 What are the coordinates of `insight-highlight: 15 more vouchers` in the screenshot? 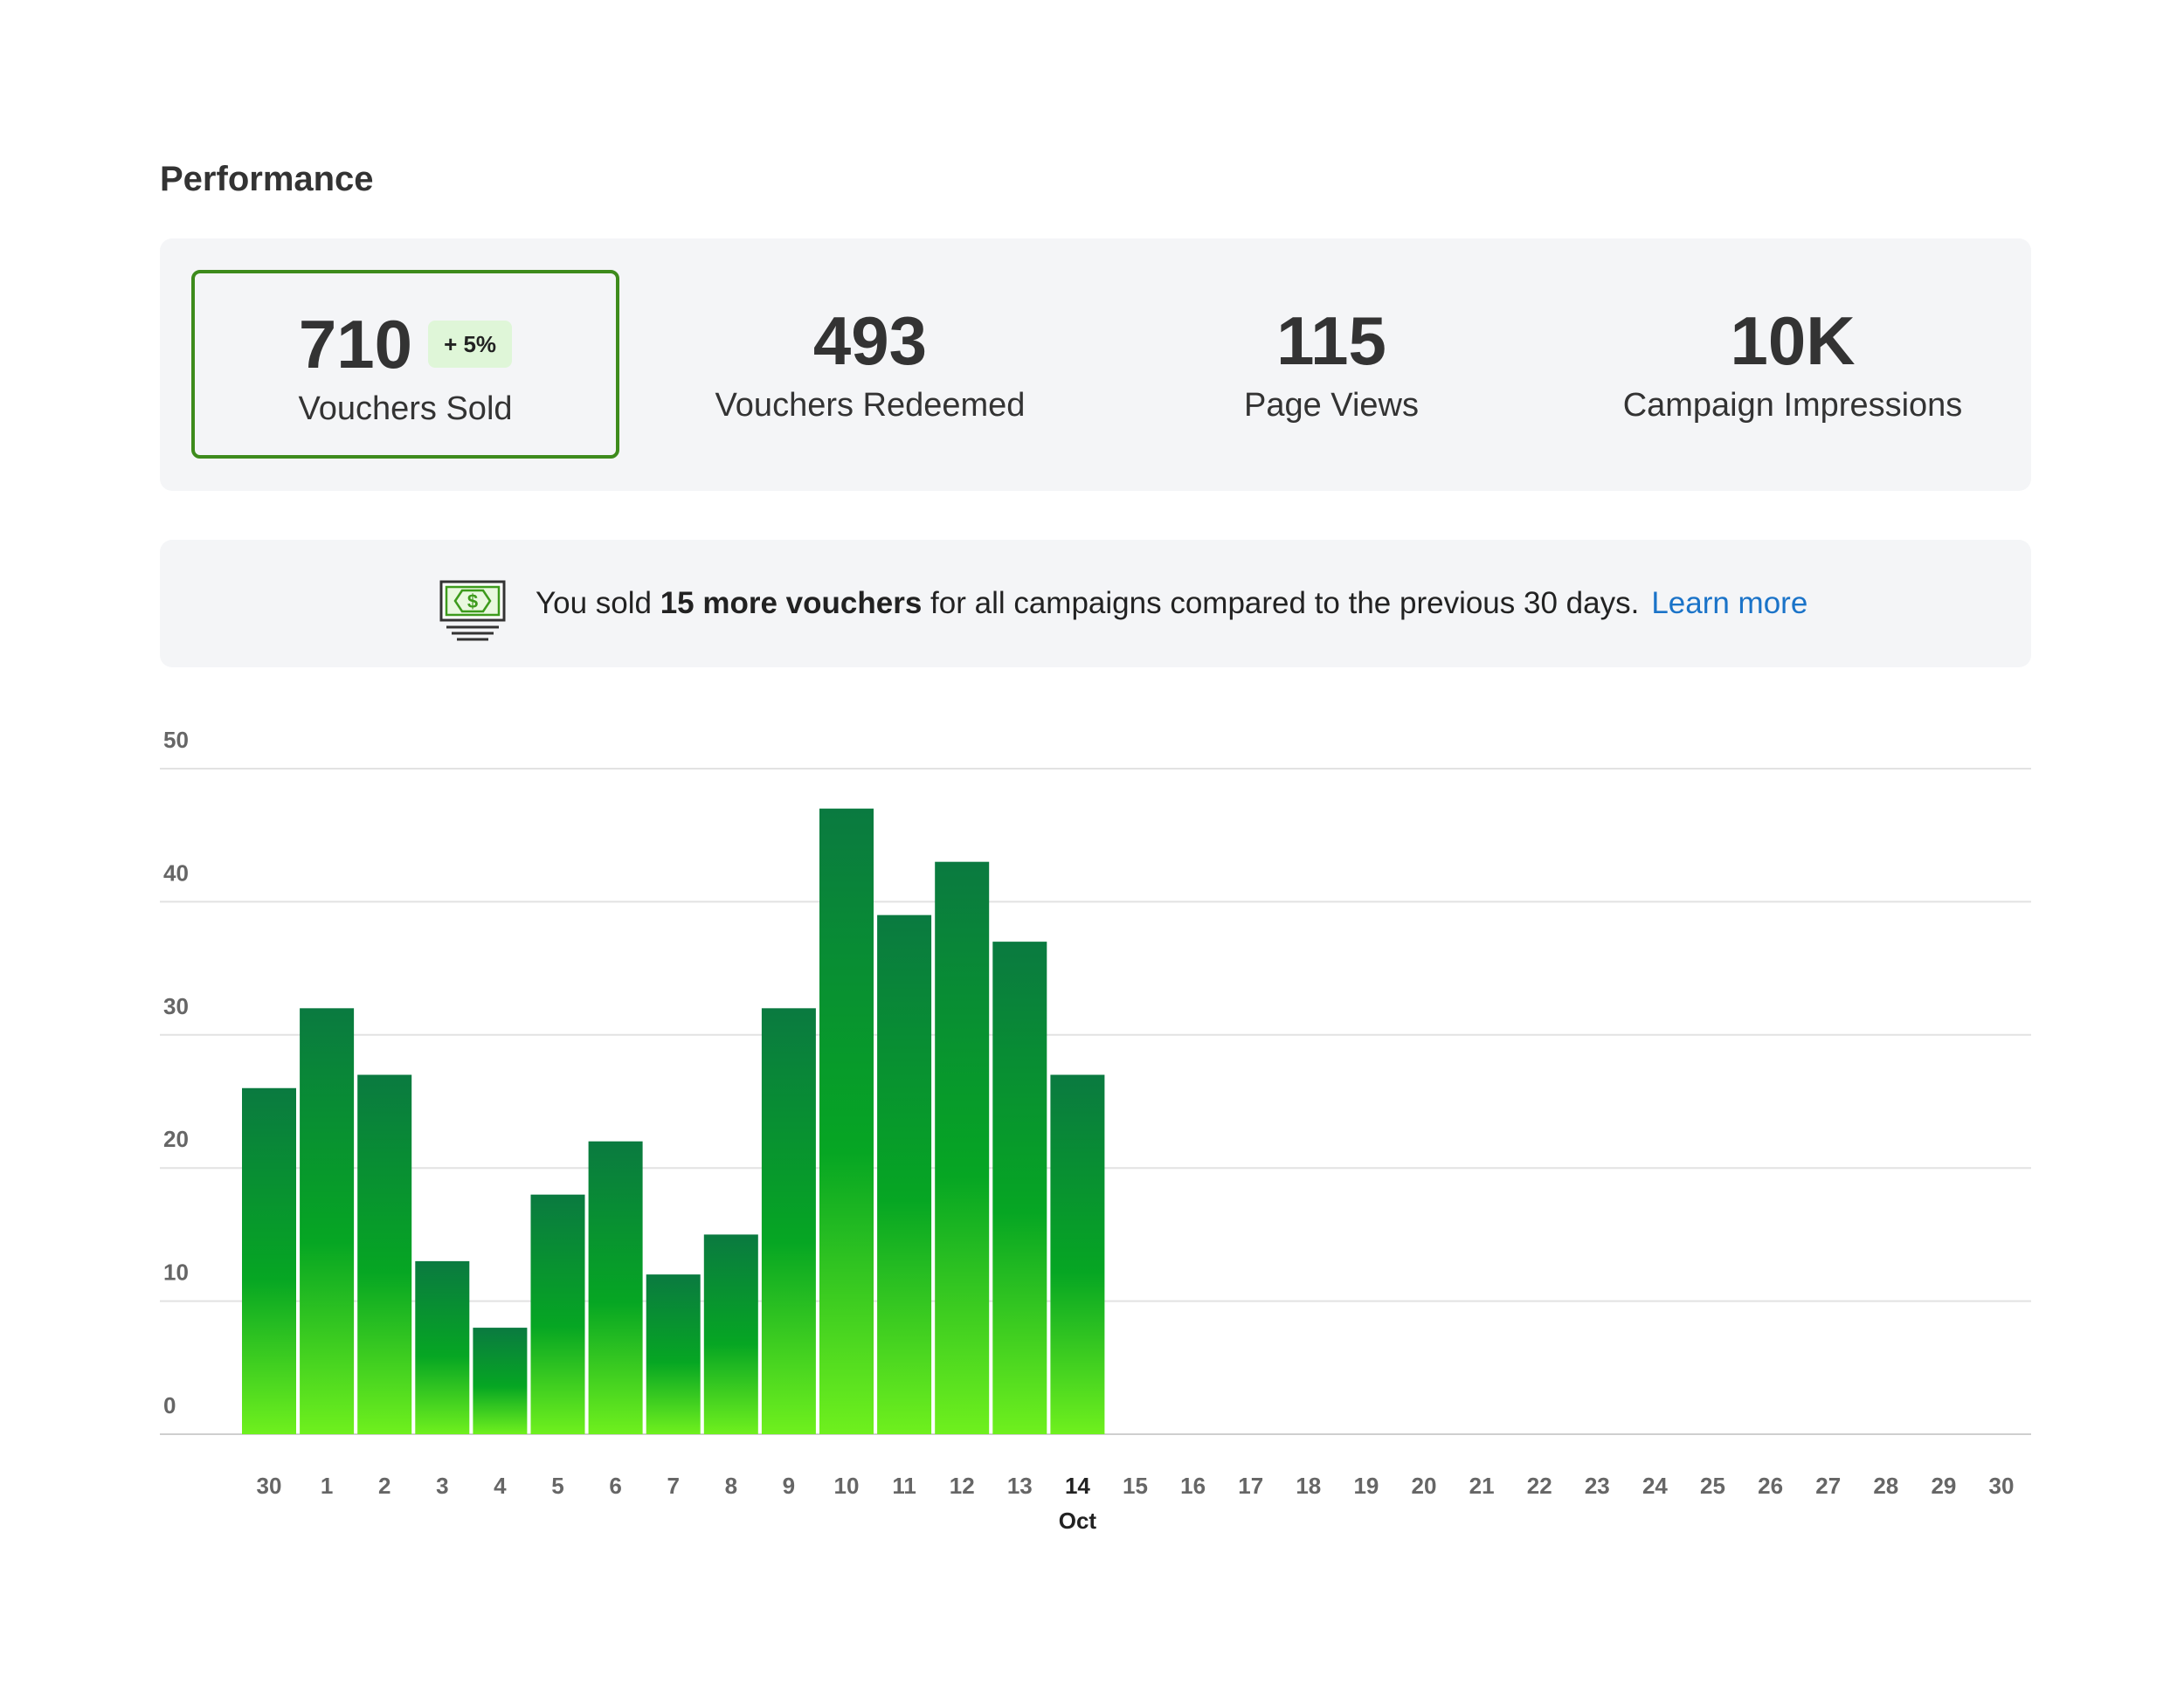 It's located at (791, 603).